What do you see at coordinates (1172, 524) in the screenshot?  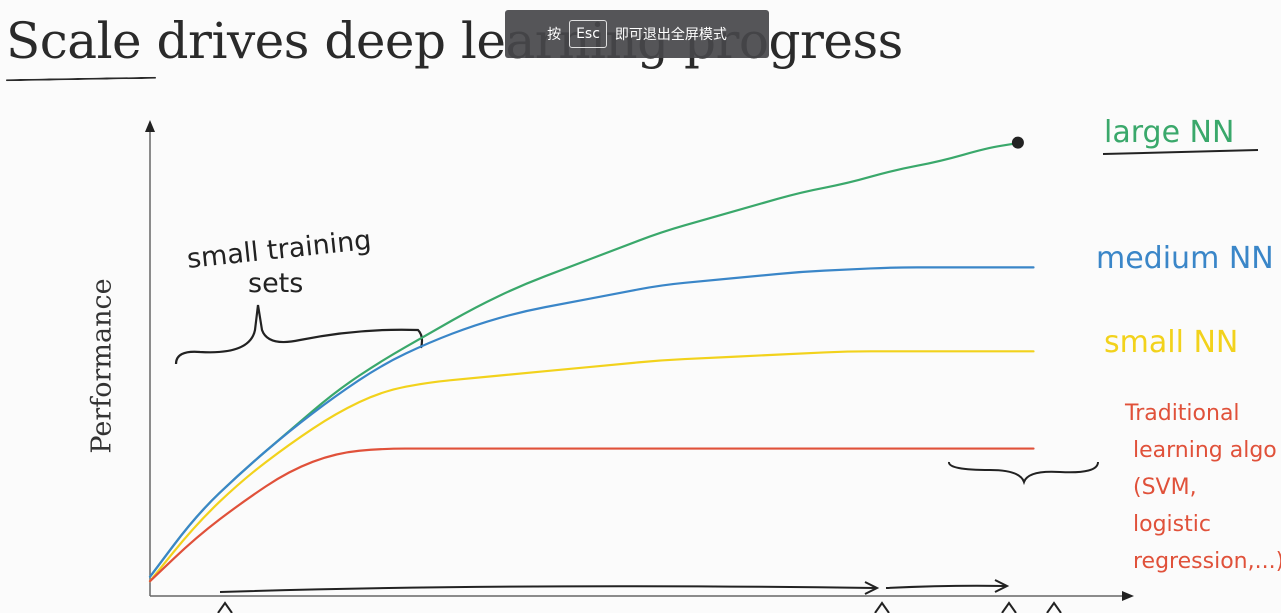 I see `series-label-traditional-learning-3: logistic` at bounding box center [1172, 524].